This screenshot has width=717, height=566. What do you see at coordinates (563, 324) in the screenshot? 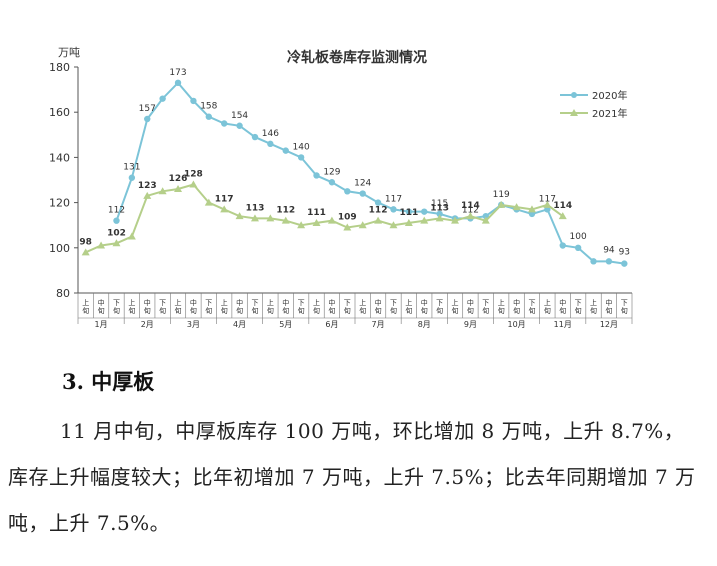
I see `month-label: 11月` at bounding box center [563, 324].